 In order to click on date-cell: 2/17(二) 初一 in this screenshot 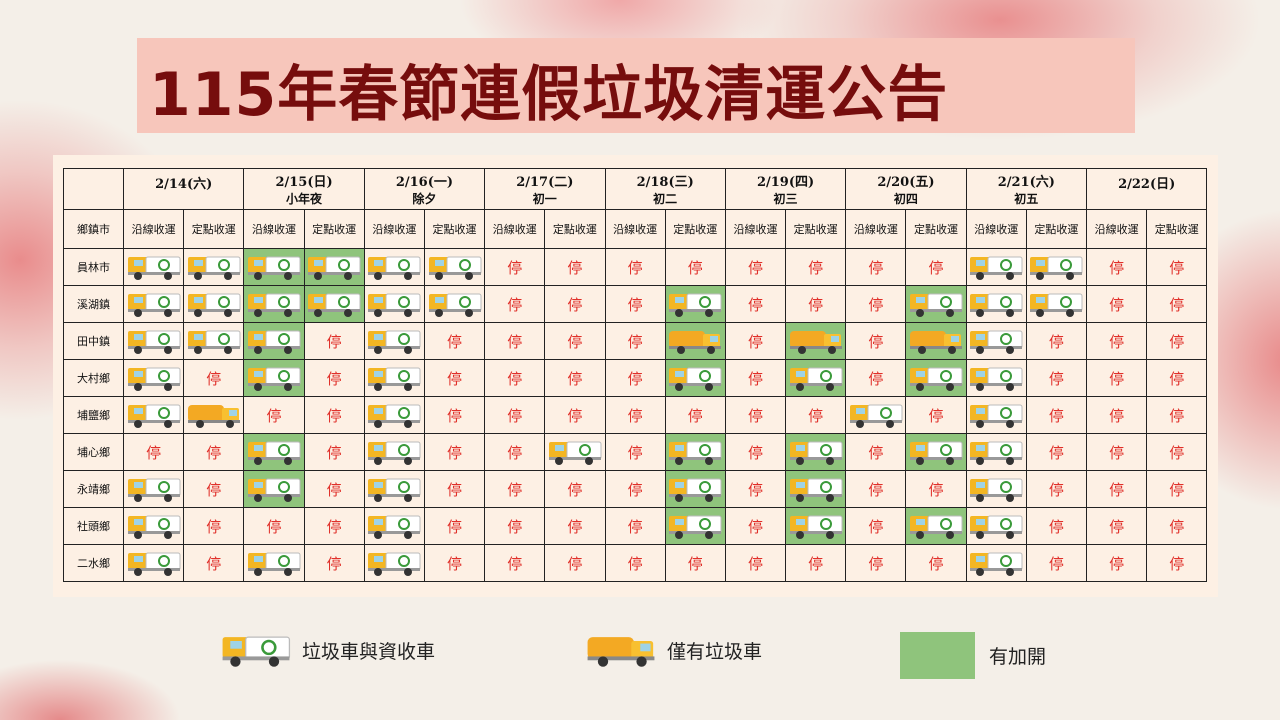, I will do `click(545, 189)`.